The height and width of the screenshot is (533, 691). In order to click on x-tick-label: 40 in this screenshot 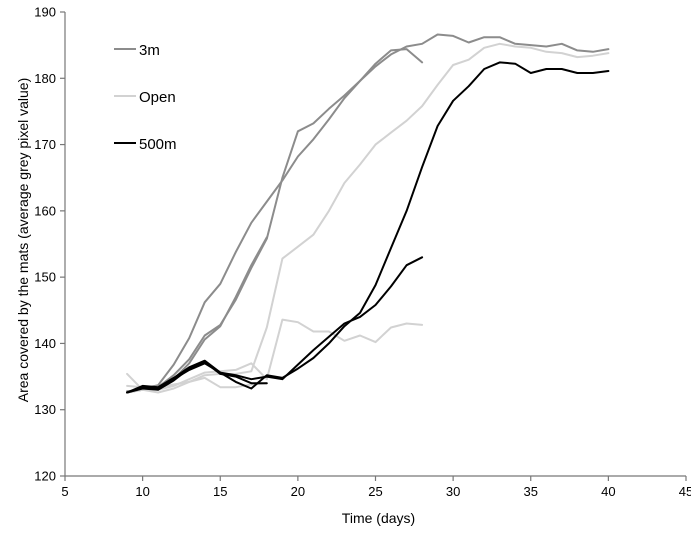, I will do `click(608, 491)`.